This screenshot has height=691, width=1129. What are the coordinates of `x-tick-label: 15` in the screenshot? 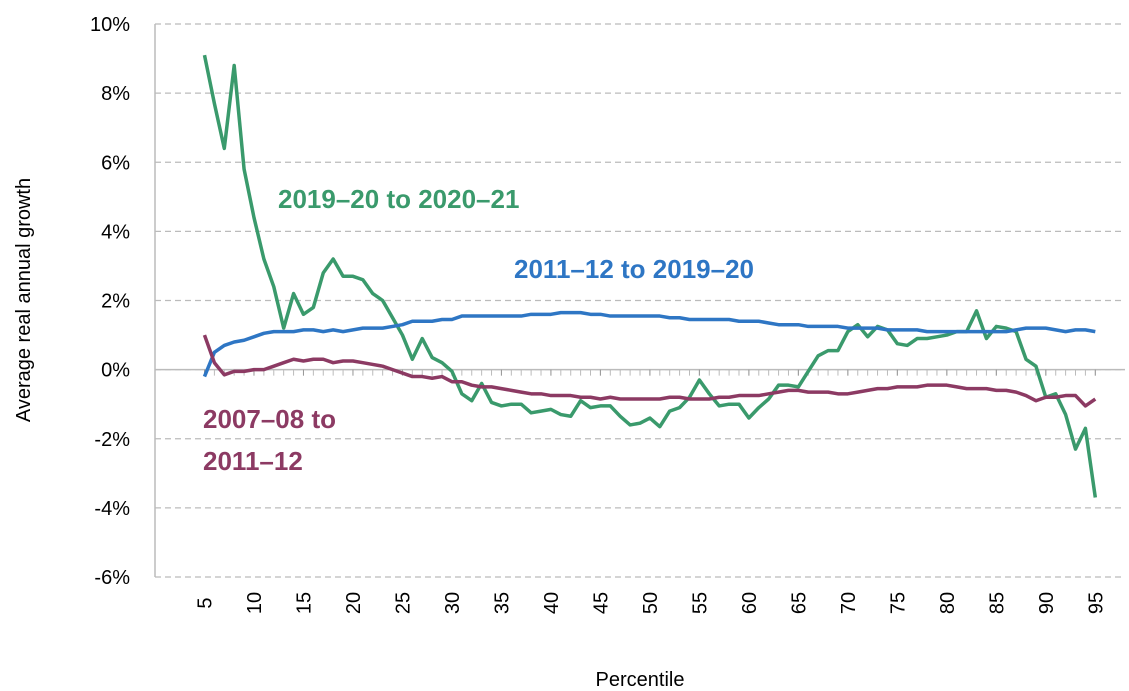 It's located at (304, 603).